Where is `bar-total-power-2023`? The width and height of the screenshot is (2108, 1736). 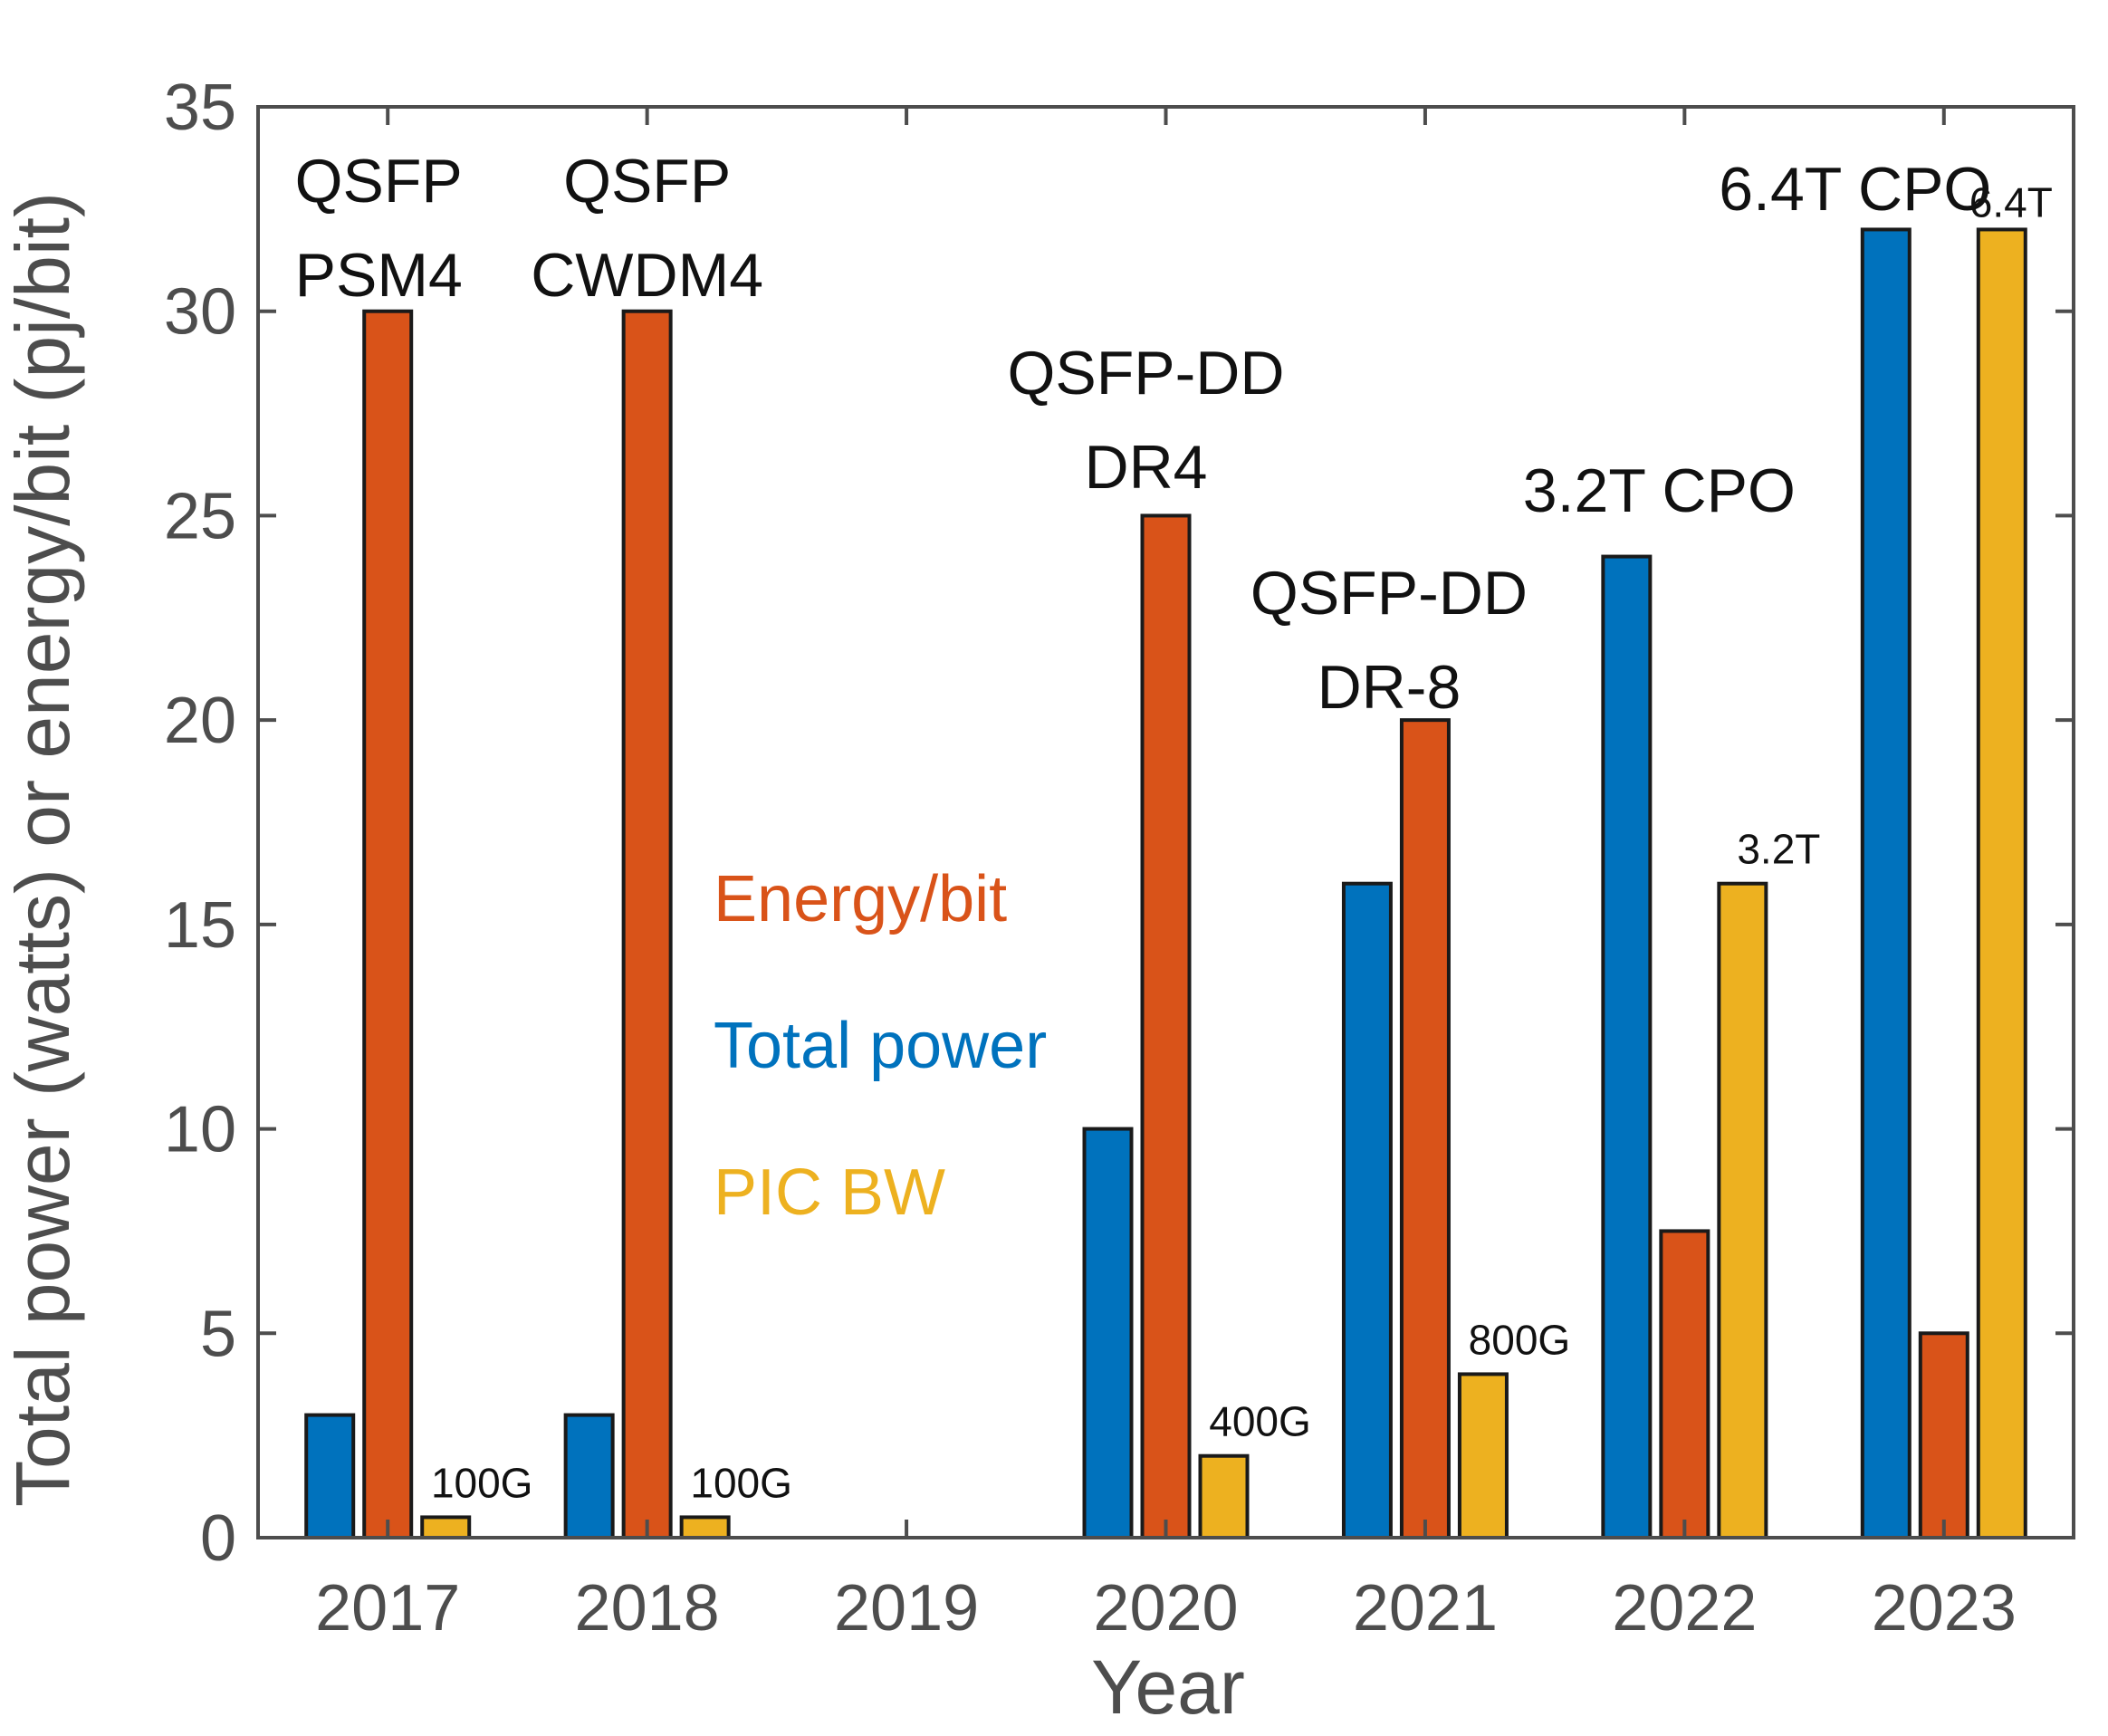
bar-total-power-2023 is located at coordinates (1886, 883).